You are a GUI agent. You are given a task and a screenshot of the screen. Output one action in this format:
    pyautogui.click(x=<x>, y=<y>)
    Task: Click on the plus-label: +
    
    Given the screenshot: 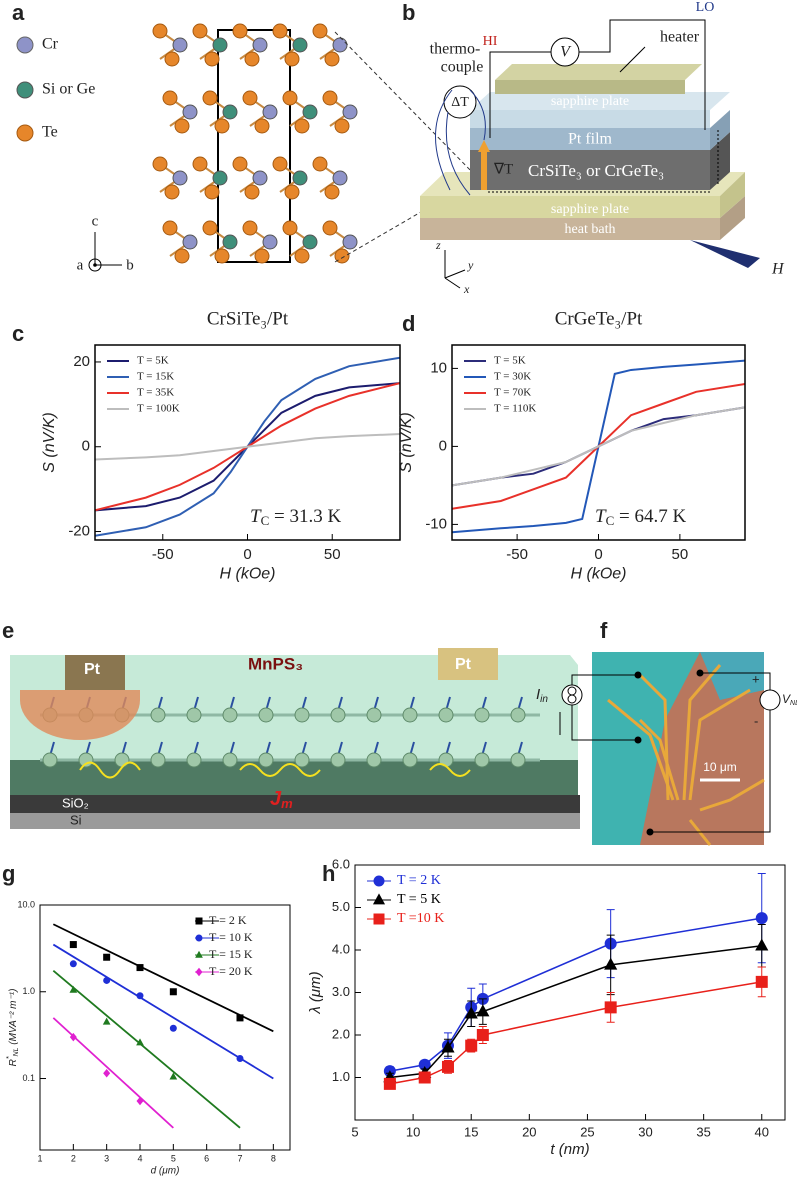 What is the action you would take?
    pyautogui.click(x=756, y=678)
    